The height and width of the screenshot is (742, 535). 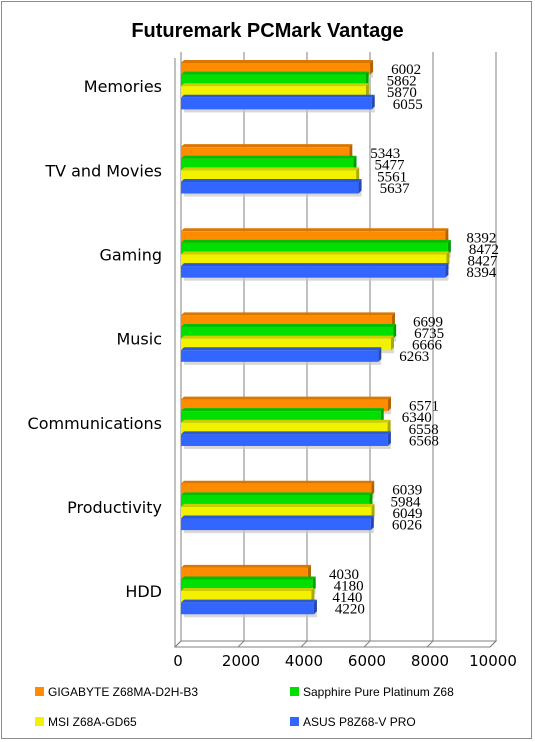 What do you see at coordinates (482, 261) in the screenshot?
I see `data-label: 8427` at bounding box center [482, 261].